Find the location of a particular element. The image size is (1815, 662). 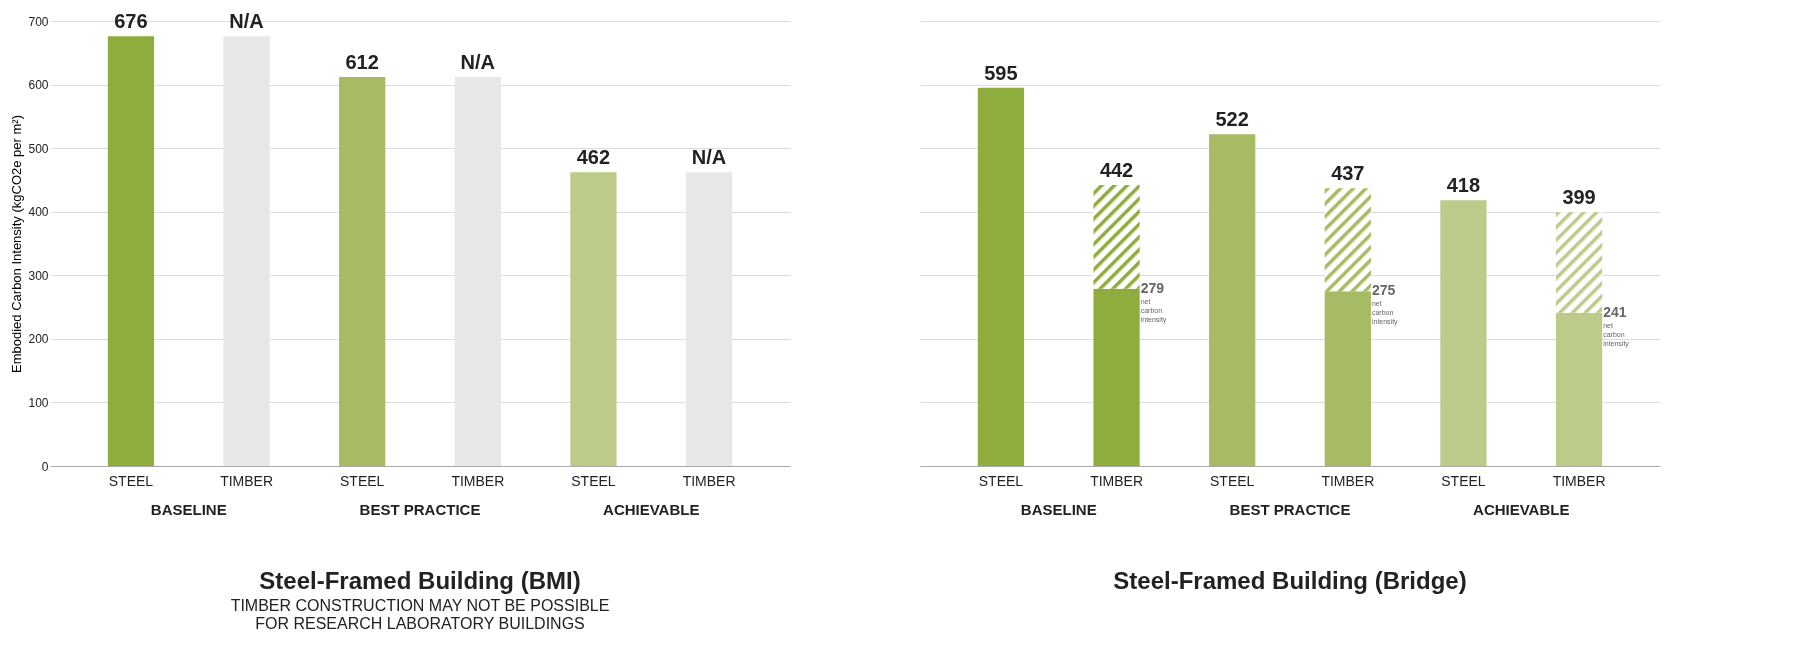

annotation: 241 is located at coordinates (1615, 311).